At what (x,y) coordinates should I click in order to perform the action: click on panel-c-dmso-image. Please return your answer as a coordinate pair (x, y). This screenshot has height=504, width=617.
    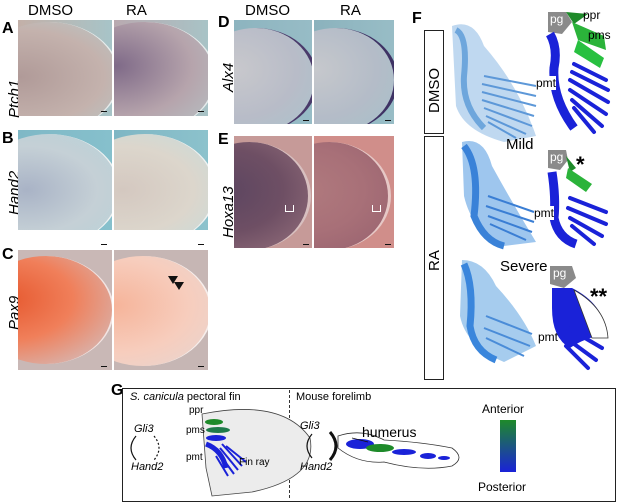
    Looking at the image, I should click on (65, 310).